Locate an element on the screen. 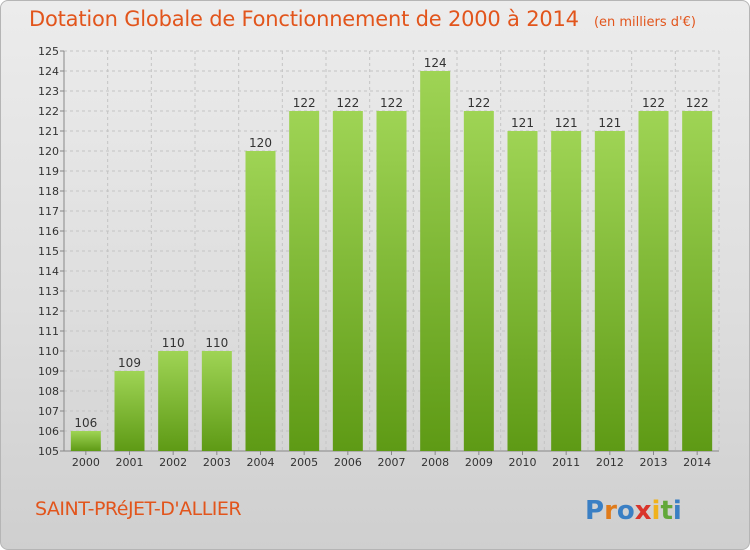 This screenshot has height=550, width=750. y-tick-label: 120 is located at coordinates (48, 151).